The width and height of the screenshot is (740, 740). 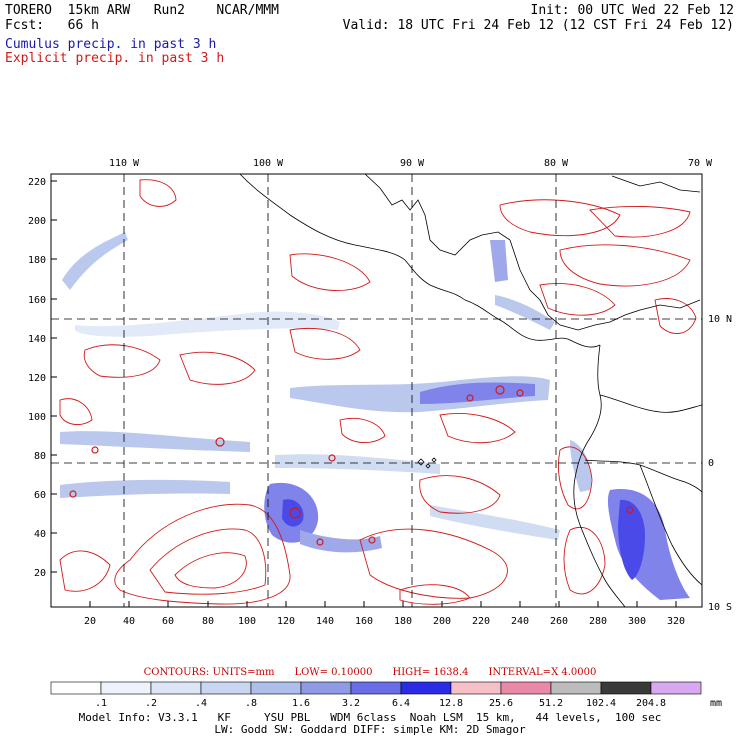 I want to click on y-tick-label: 180, so click(x=37, y=260).